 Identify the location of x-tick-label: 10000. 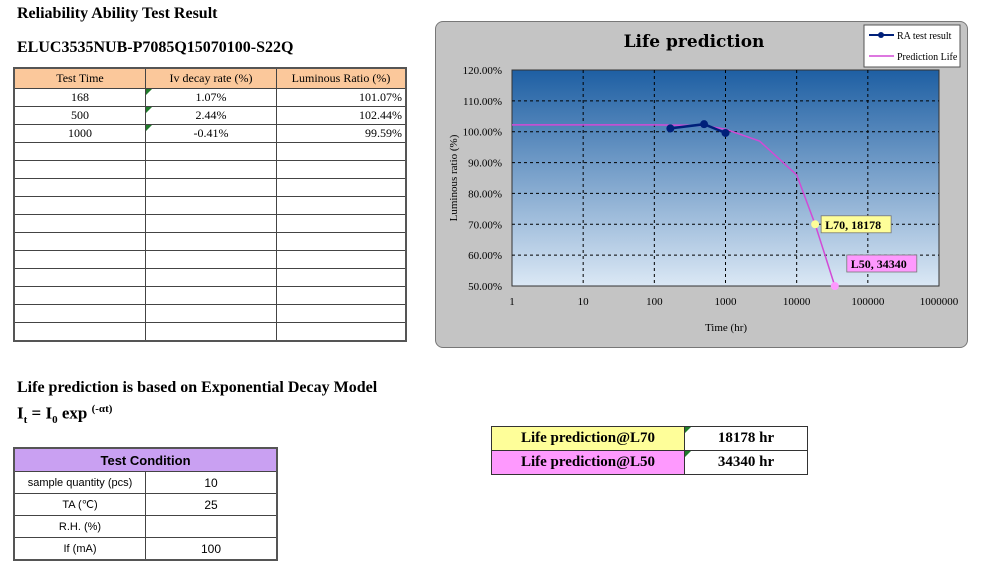
(797, 302).